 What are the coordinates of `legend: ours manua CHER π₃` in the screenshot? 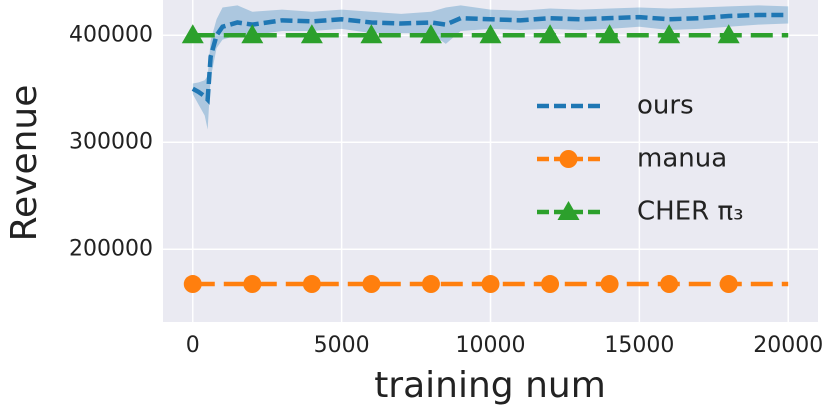 It's located at (640, 159).